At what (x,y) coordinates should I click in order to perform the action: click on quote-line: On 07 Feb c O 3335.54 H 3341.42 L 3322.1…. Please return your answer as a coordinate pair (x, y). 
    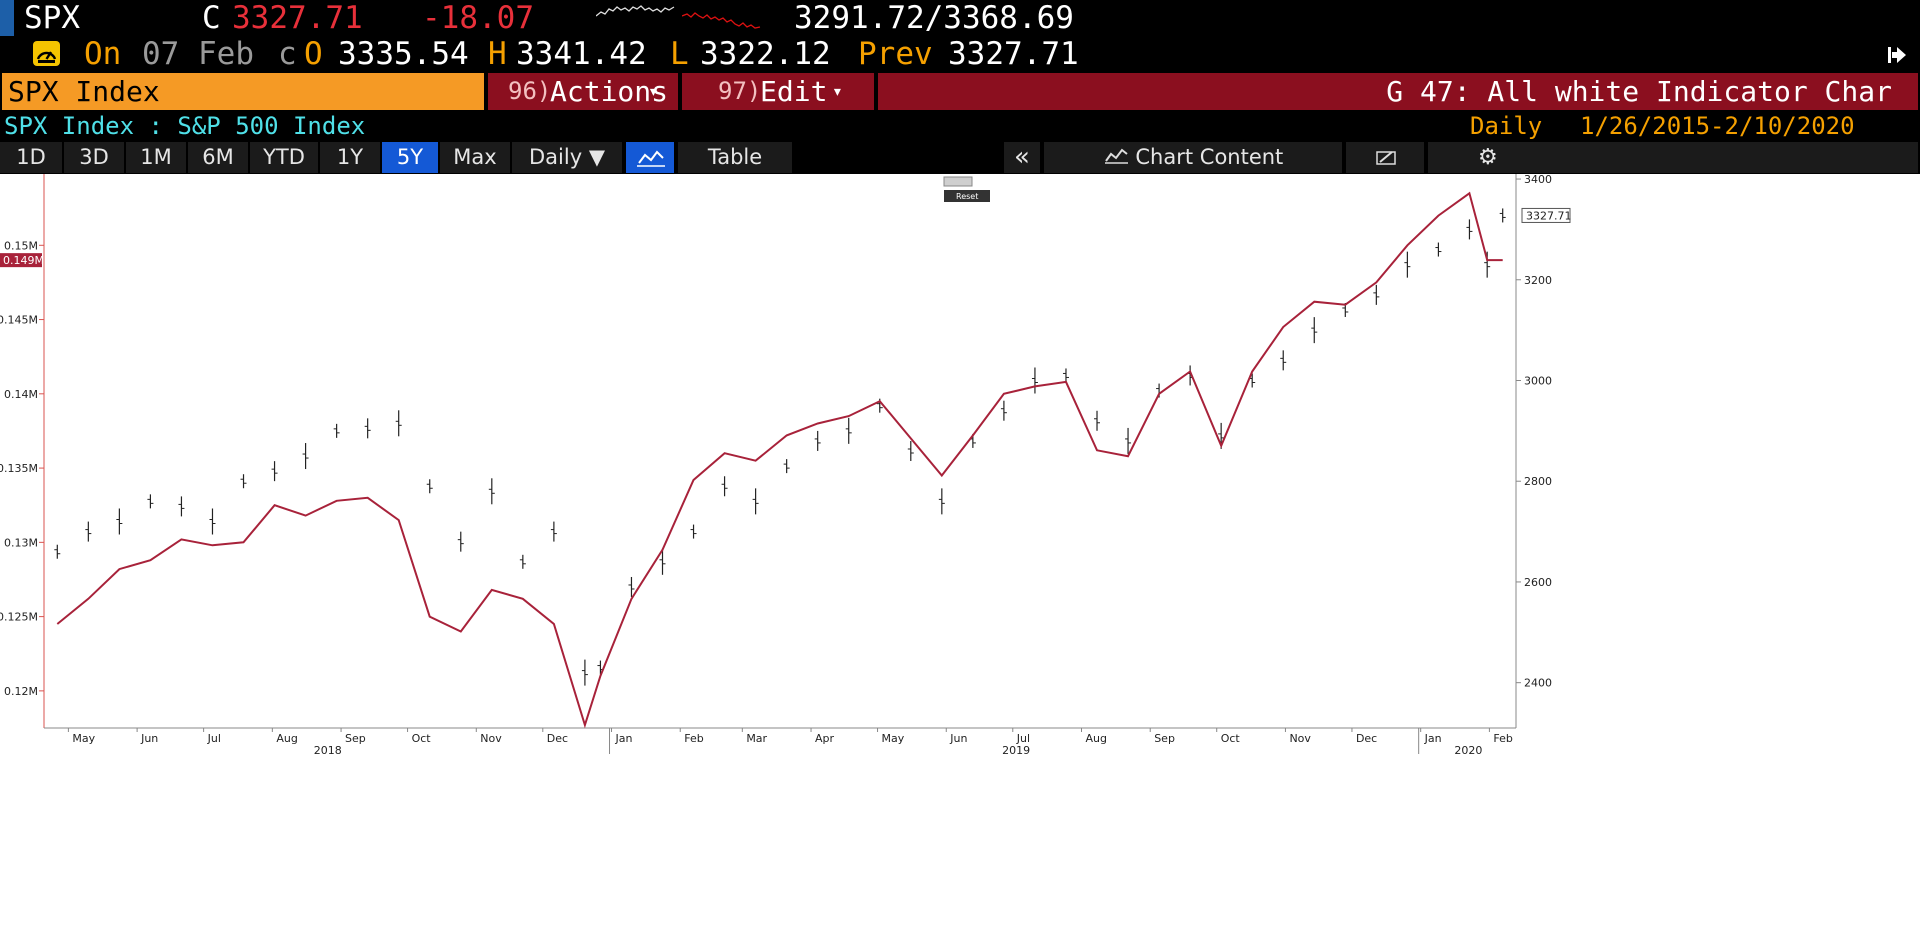
    Looking at the image, I should click on (960, 54).